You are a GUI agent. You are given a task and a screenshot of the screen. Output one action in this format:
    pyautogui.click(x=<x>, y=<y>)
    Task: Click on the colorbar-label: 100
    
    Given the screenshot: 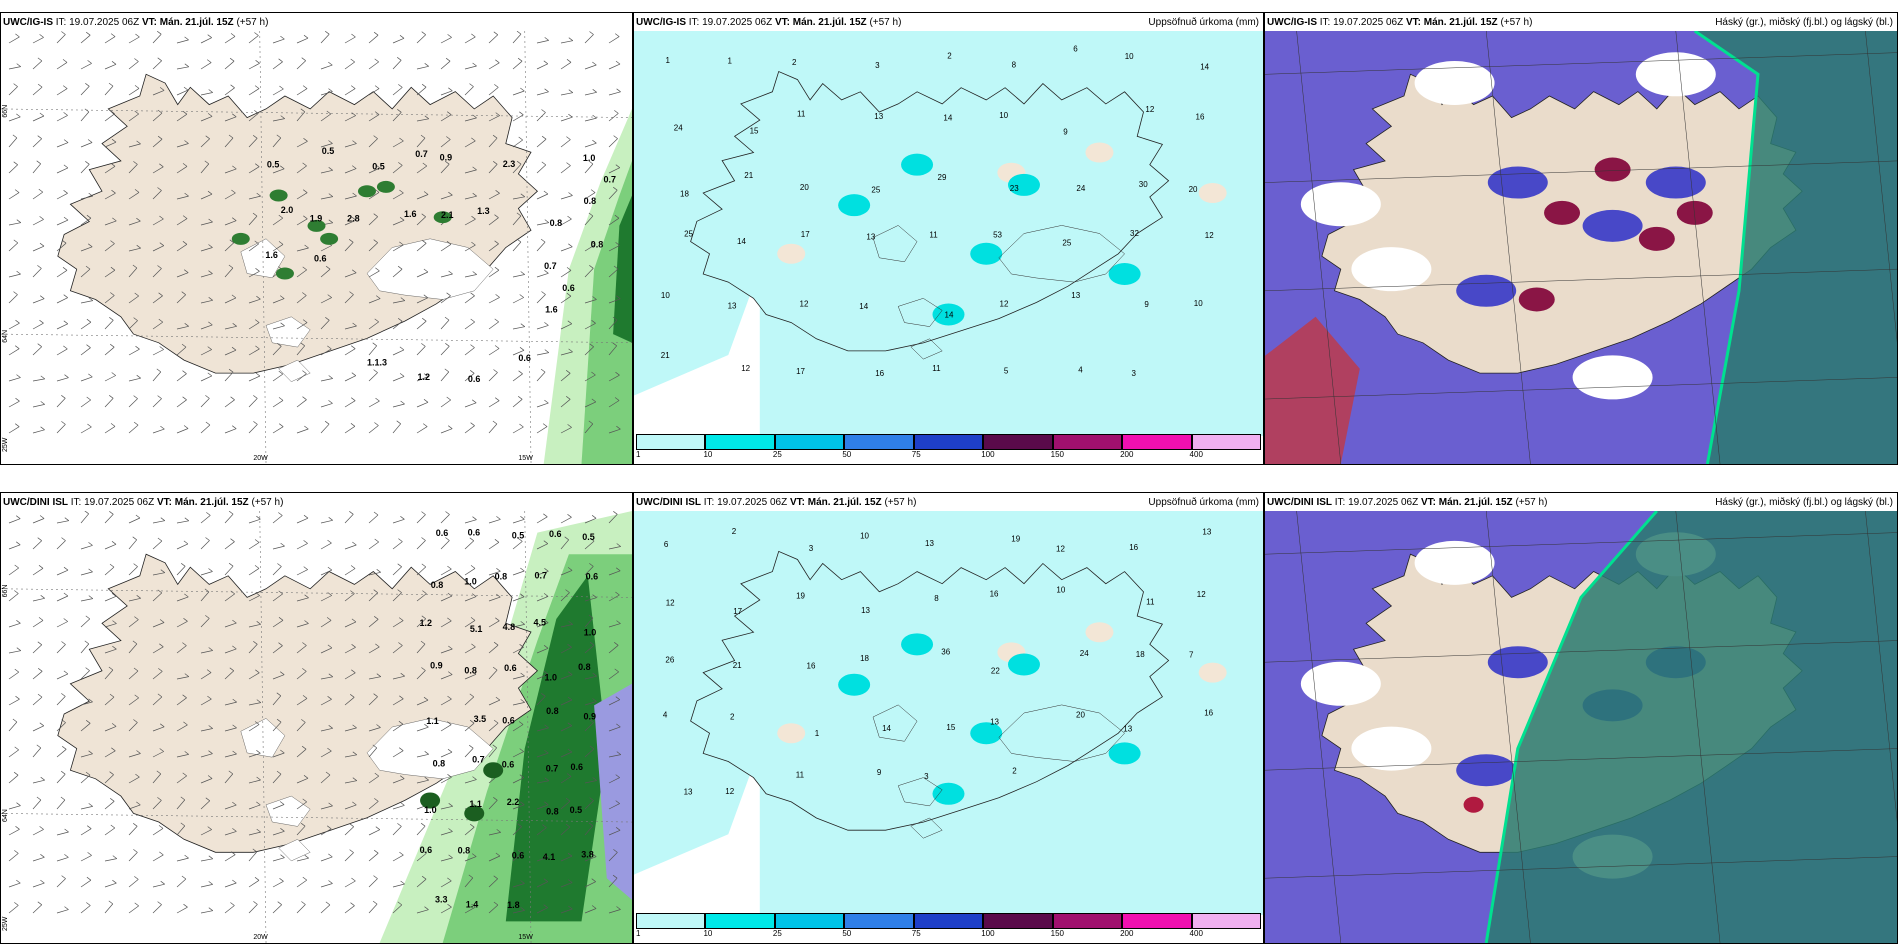 What is the action you would take?
    pyautogui.click(x=988, y=454)
    